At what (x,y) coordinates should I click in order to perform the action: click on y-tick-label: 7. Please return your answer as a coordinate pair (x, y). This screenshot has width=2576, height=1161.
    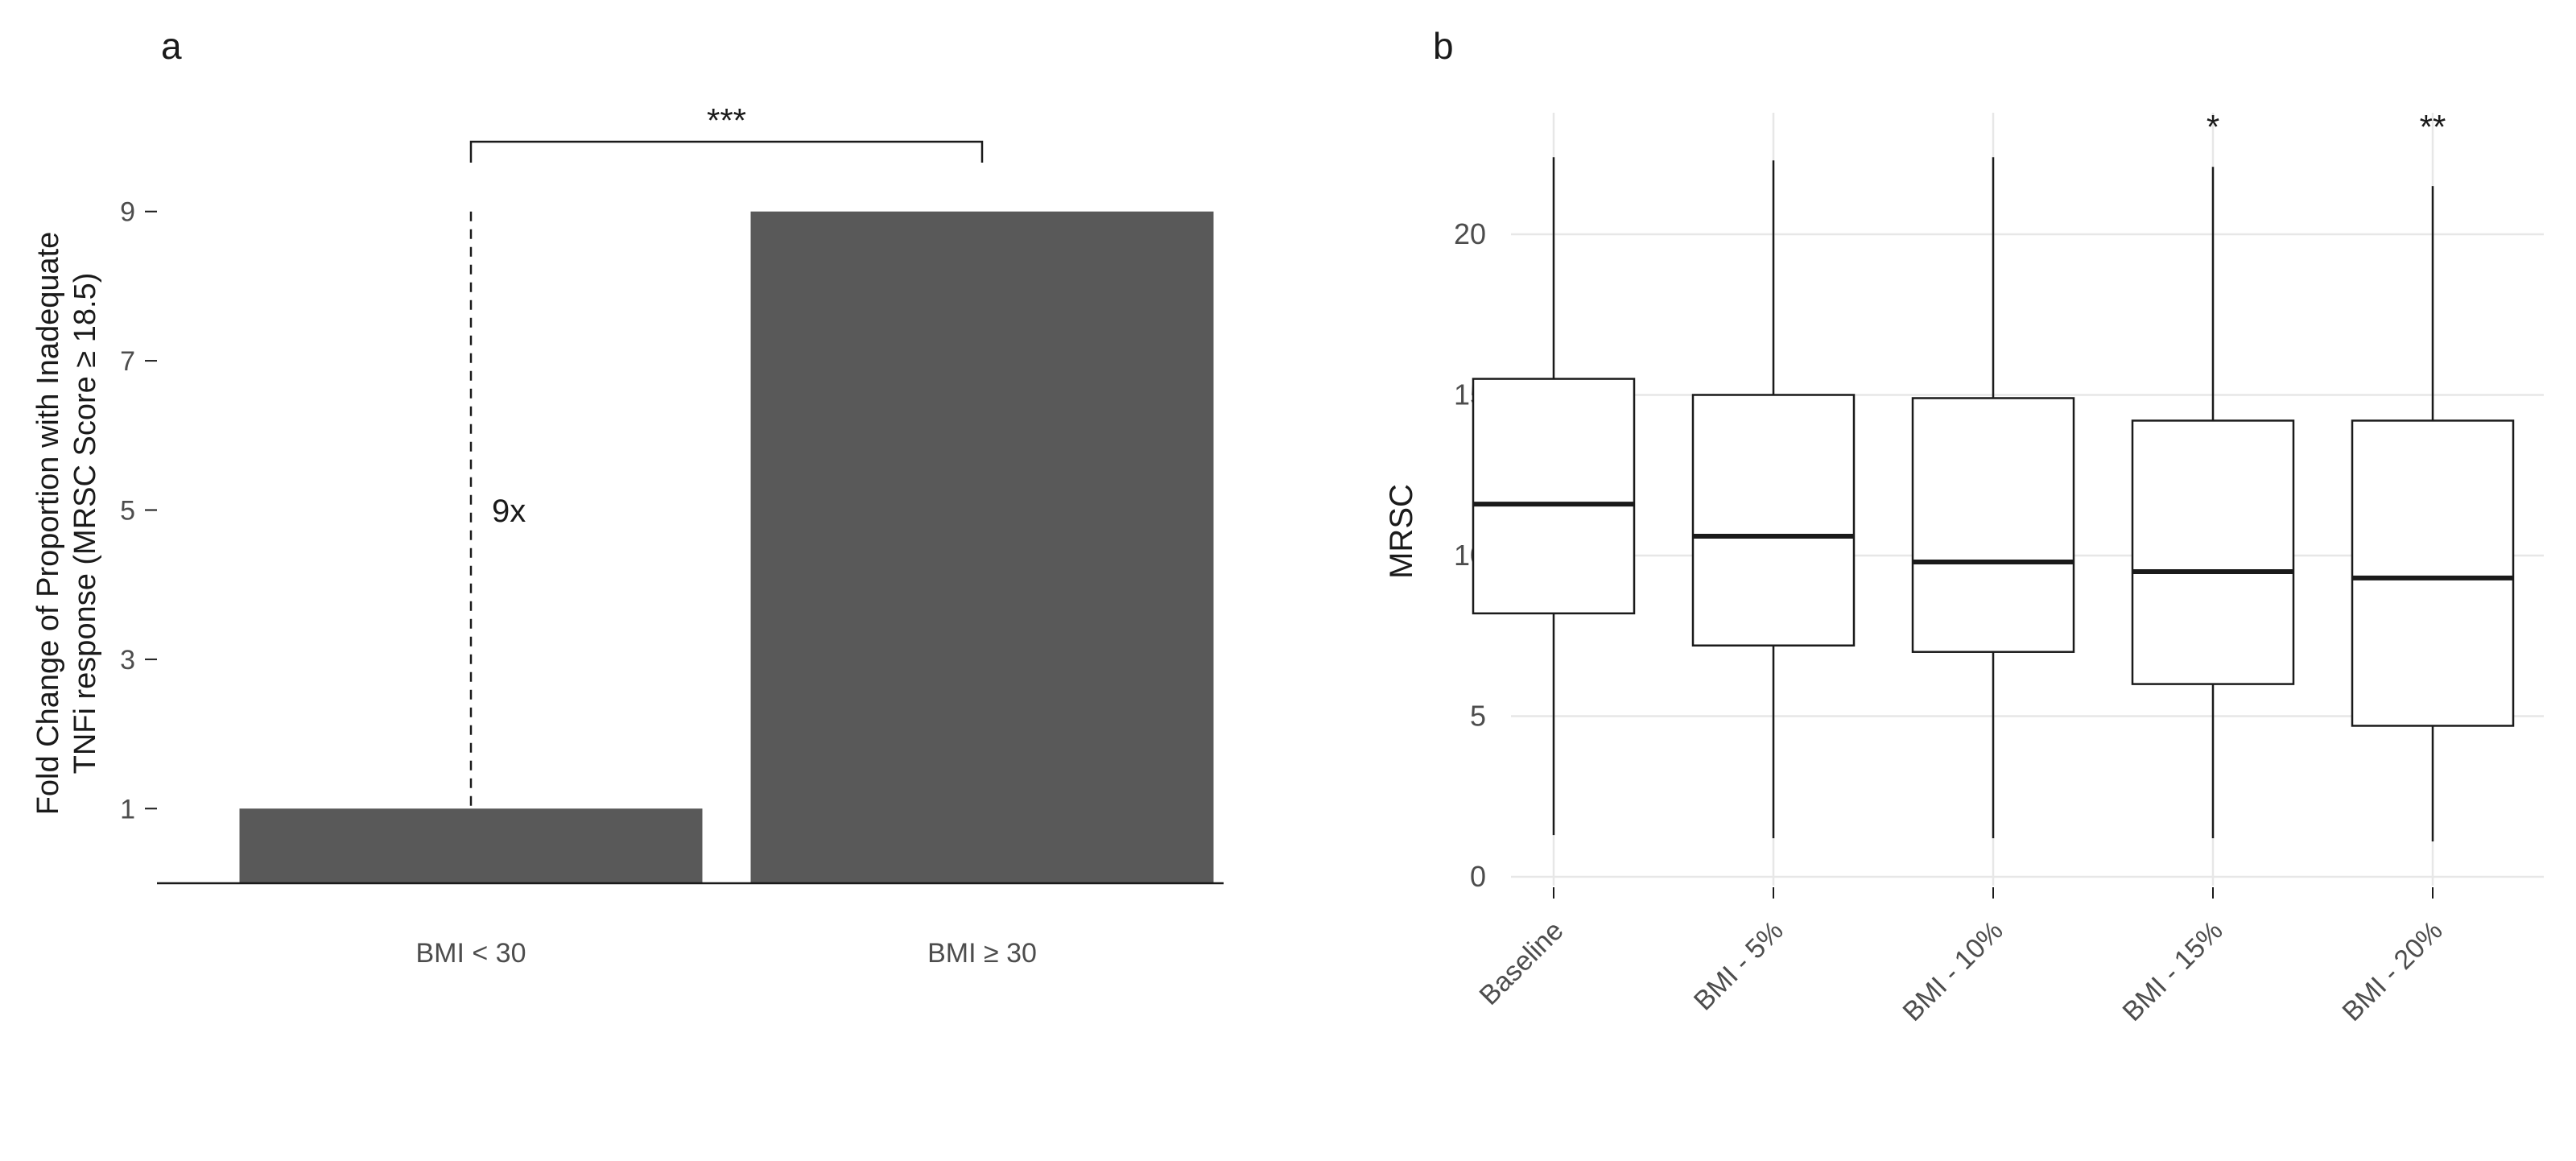
    Looking at the image, I should click on (127, 362).